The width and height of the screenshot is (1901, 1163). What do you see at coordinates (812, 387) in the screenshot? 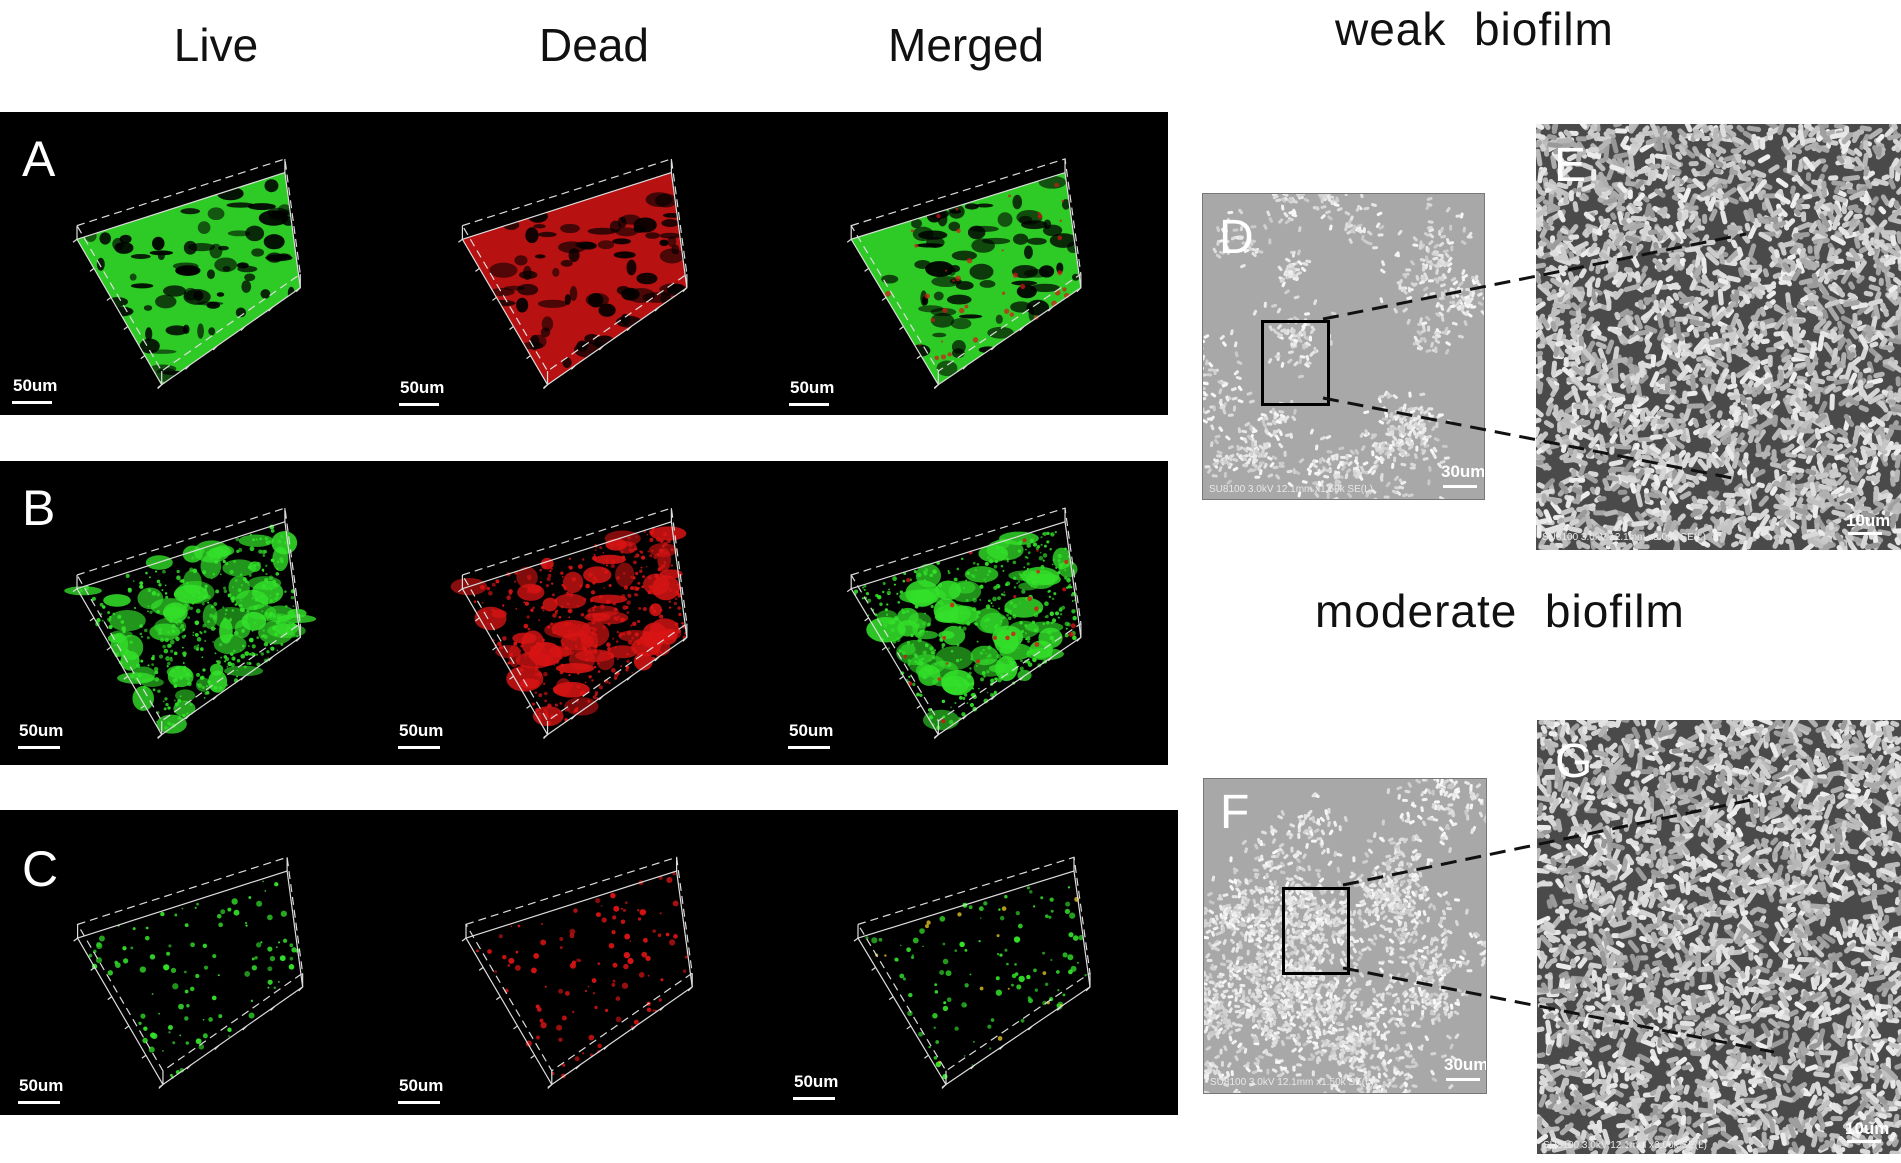
I see `scale-label-a-merged: 50um` at bounding box center [812, 387].